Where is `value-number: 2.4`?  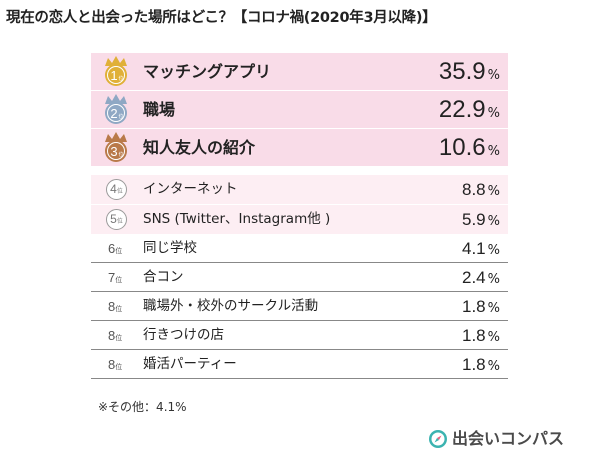
value-number: 2.4 is located at coordinates (474, 277).